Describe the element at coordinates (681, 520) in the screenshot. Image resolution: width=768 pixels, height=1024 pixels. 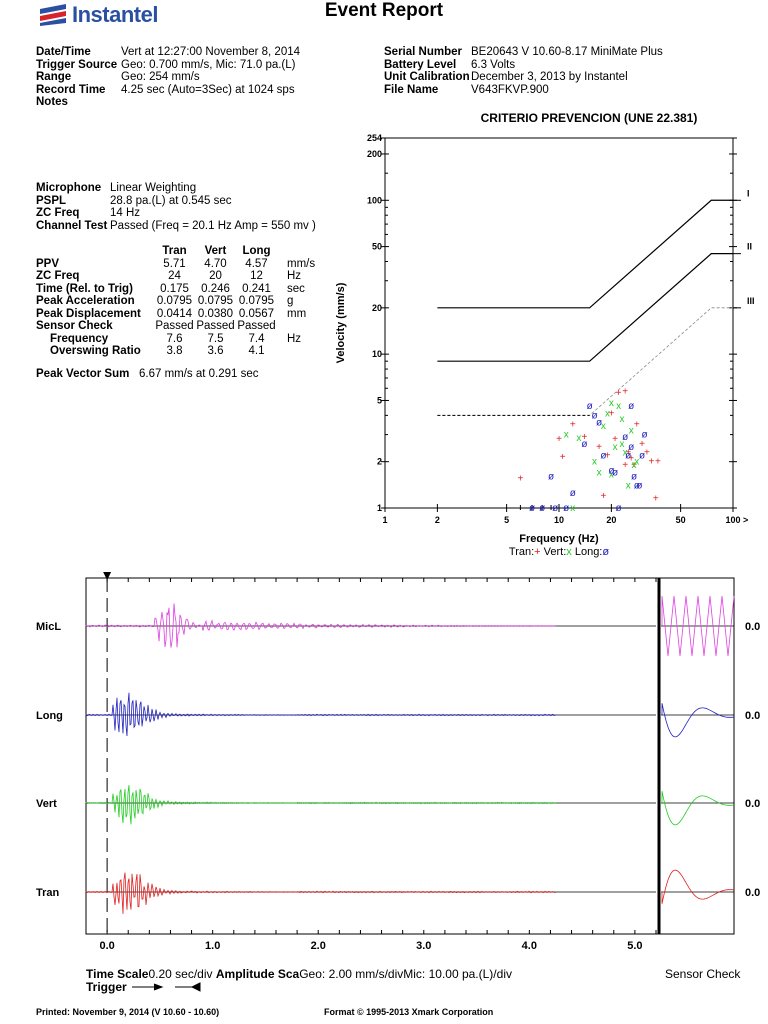
I see `x-tick-label: 50` at that location.